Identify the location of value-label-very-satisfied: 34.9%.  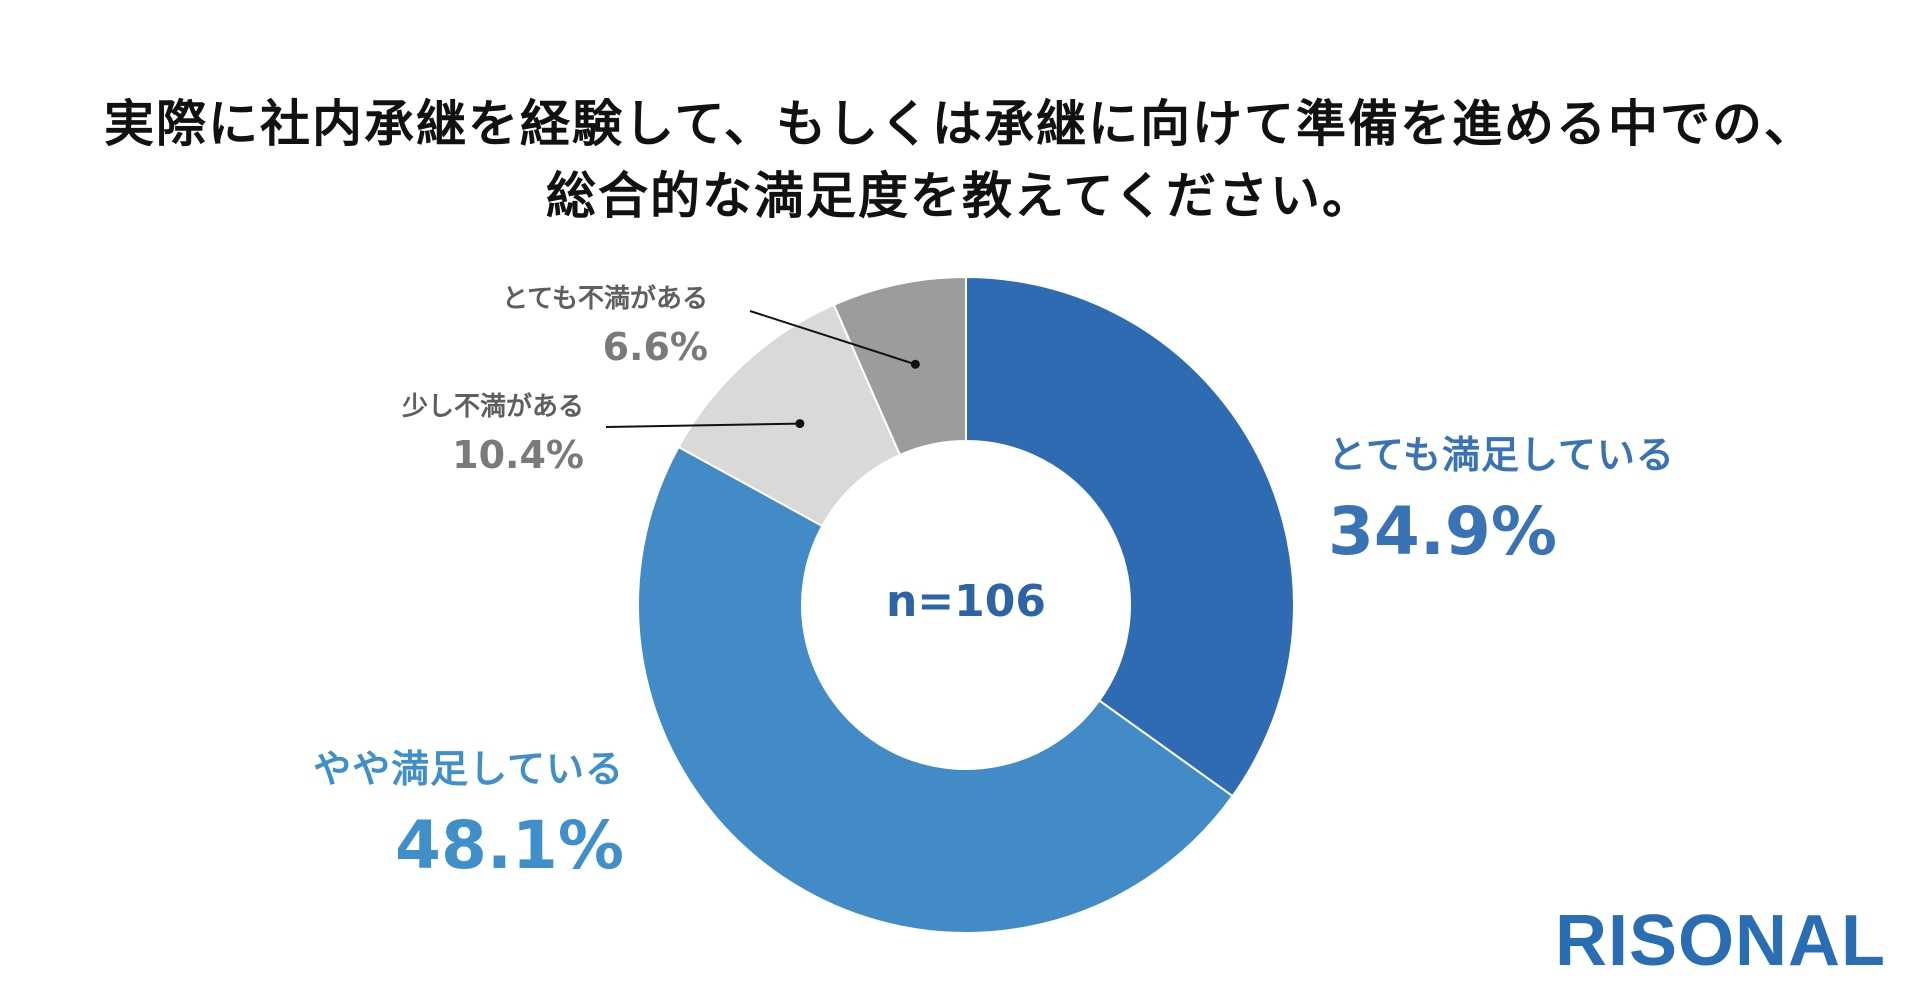
(1442, 531).